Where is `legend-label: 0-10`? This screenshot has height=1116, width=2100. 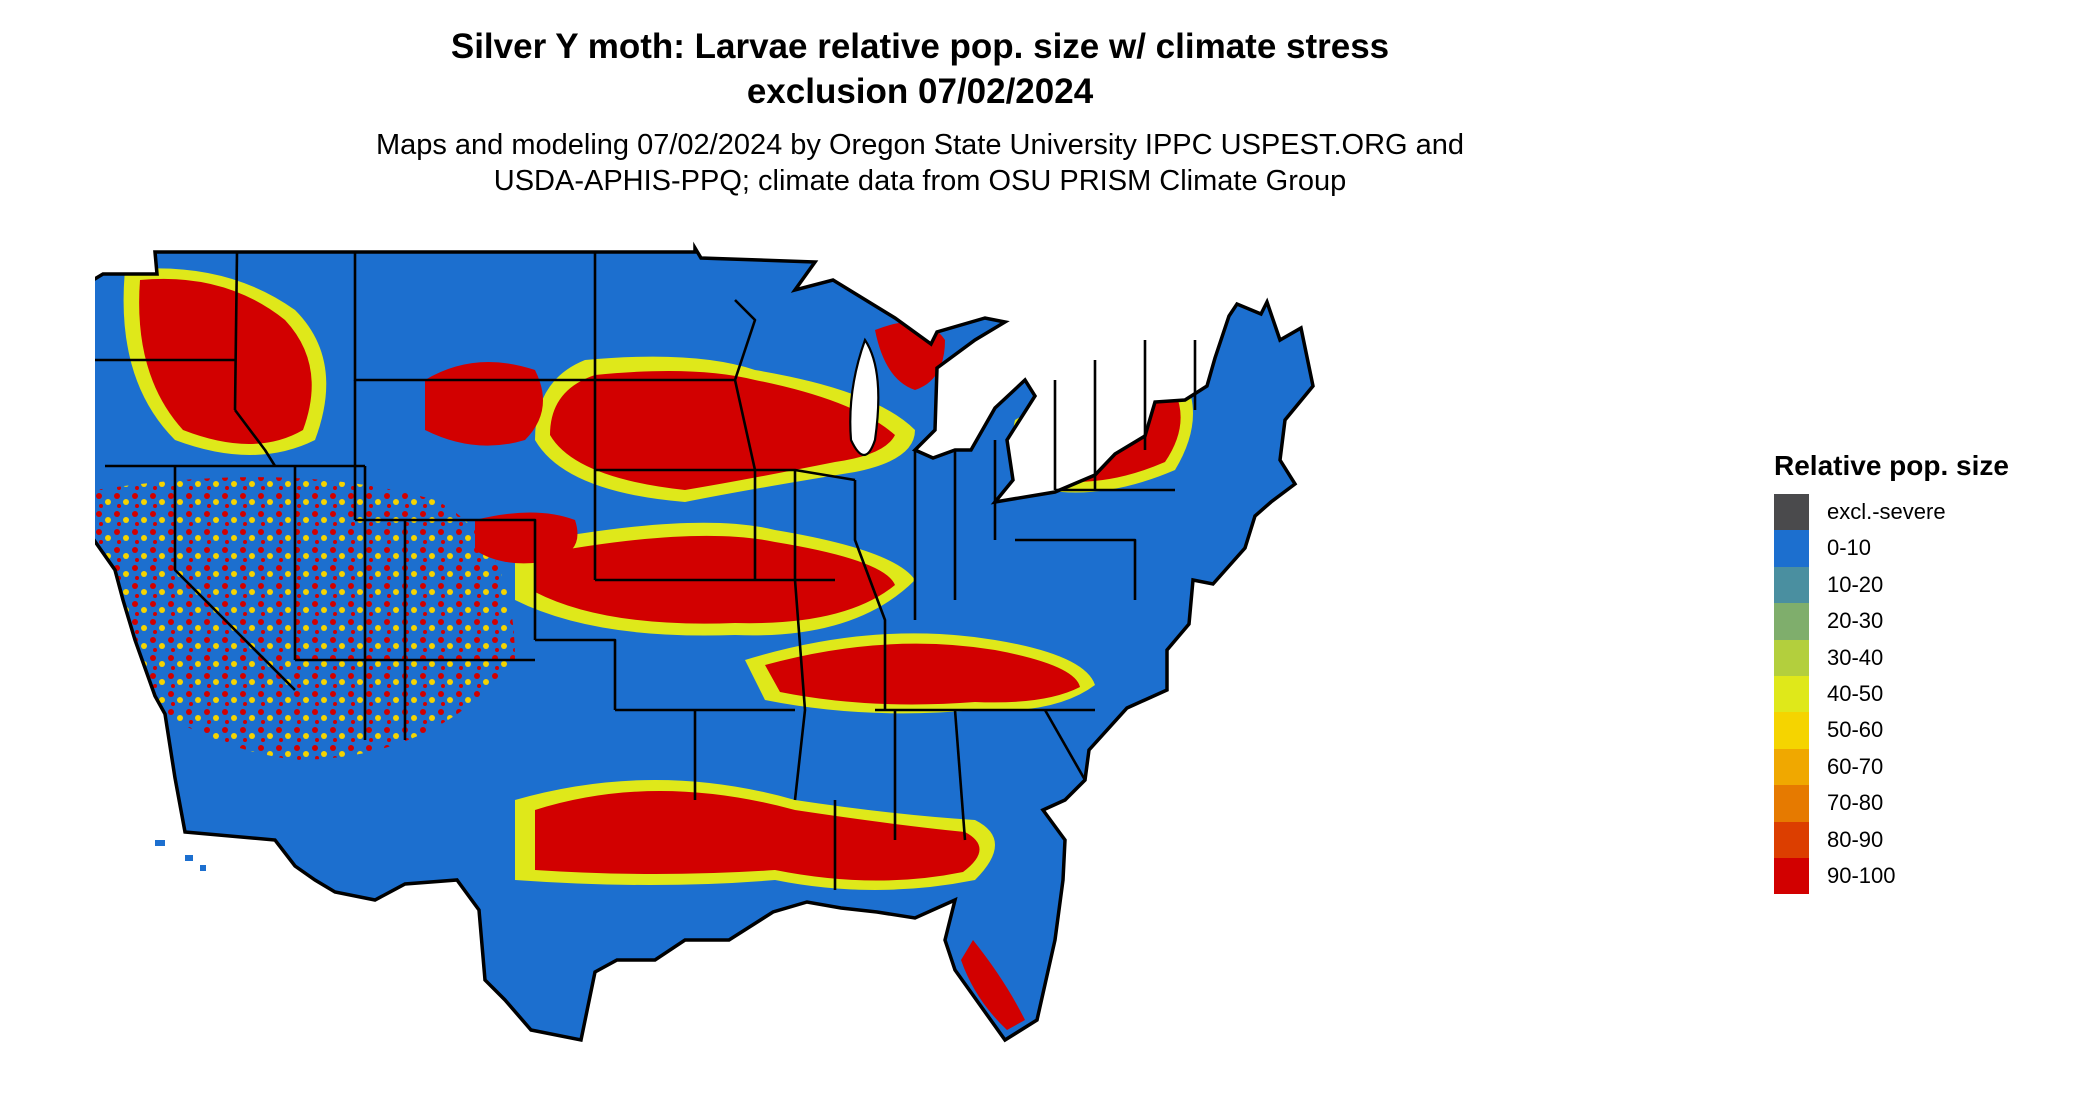
legend-label: 0-10 is located at coordinates (1849, 548).